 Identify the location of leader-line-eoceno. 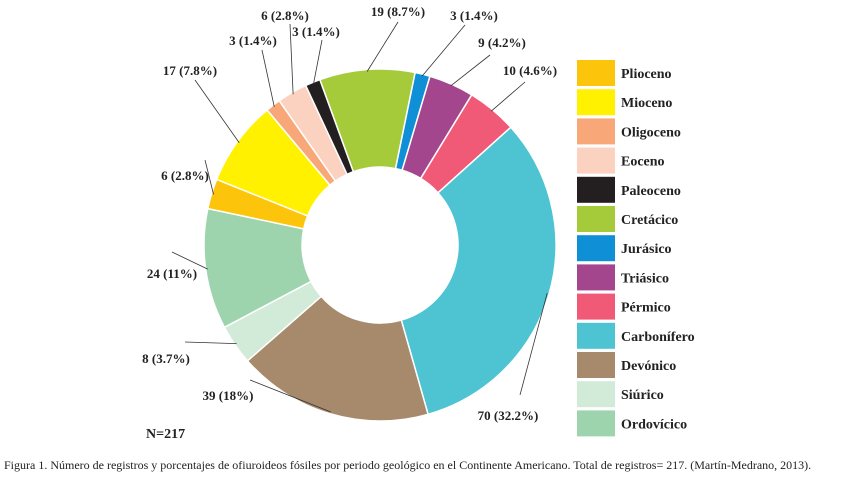
(291, 59).